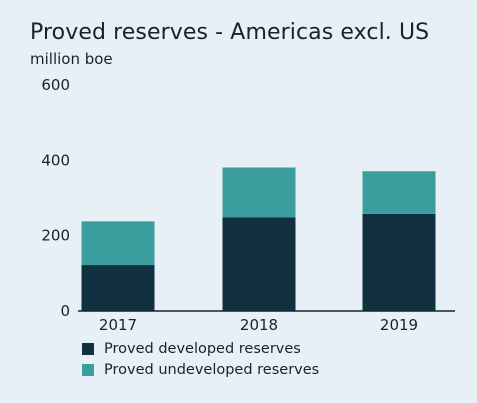  I want to click on legend-item-developed: Proved developed reserves, so click(200, 348).